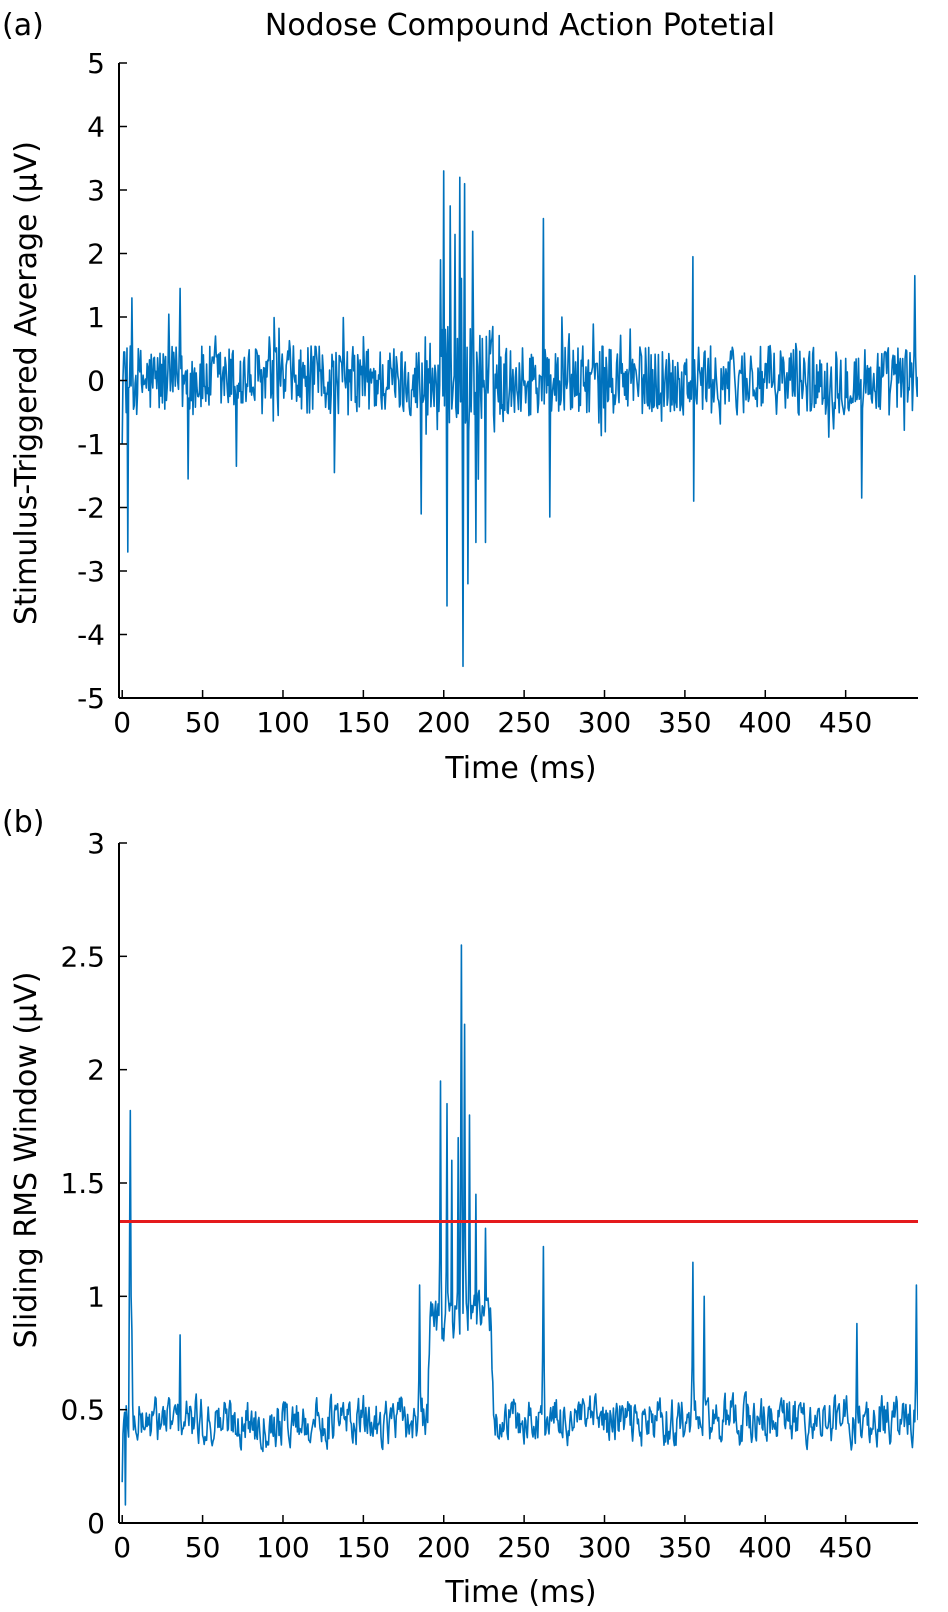 This screenshot has height=1612, width=948. Describe the element at coordinates (23, 25) in the screenshot. I see `panel-label-a: (a)` at that location.